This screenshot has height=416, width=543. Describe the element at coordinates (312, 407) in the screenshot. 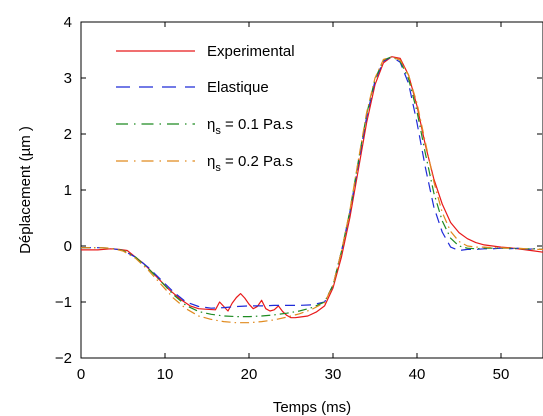

I see `x-axis-label: Temps (ms)` at that location.